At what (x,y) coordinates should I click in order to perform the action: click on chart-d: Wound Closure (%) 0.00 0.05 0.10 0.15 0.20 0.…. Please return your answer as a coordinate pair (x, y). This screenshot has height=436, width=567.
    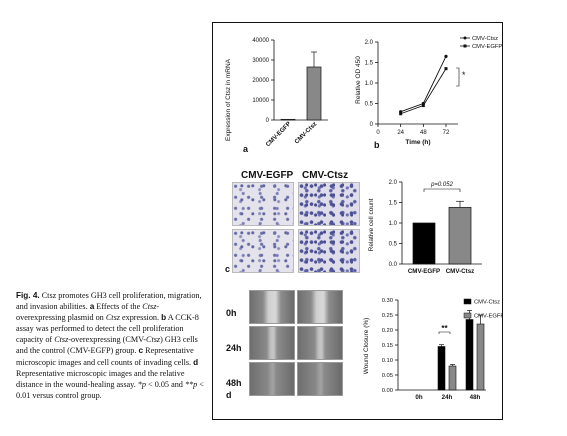
    Looking at the image, I should click on (433, 349).